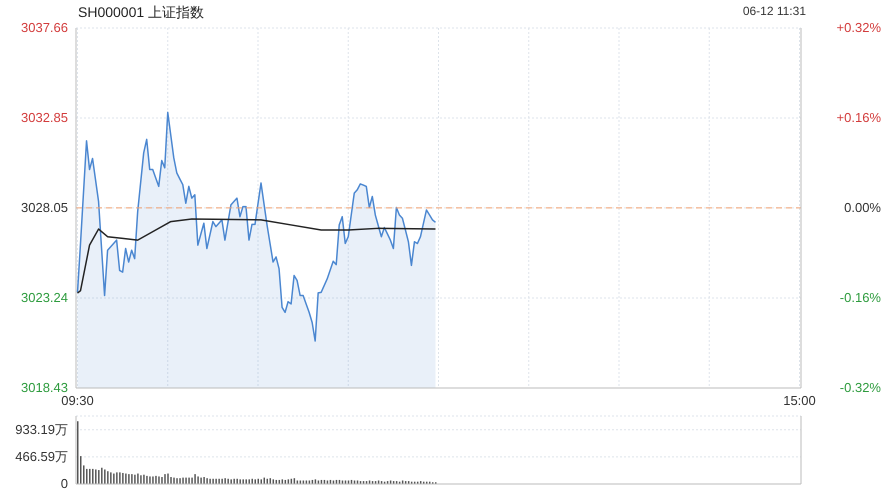 The height and width of the screenshot is (500, 889). Describe the element at coordinates (44, 387) in the screenshot. I see `y-tick-label: 3018.43` at that location.